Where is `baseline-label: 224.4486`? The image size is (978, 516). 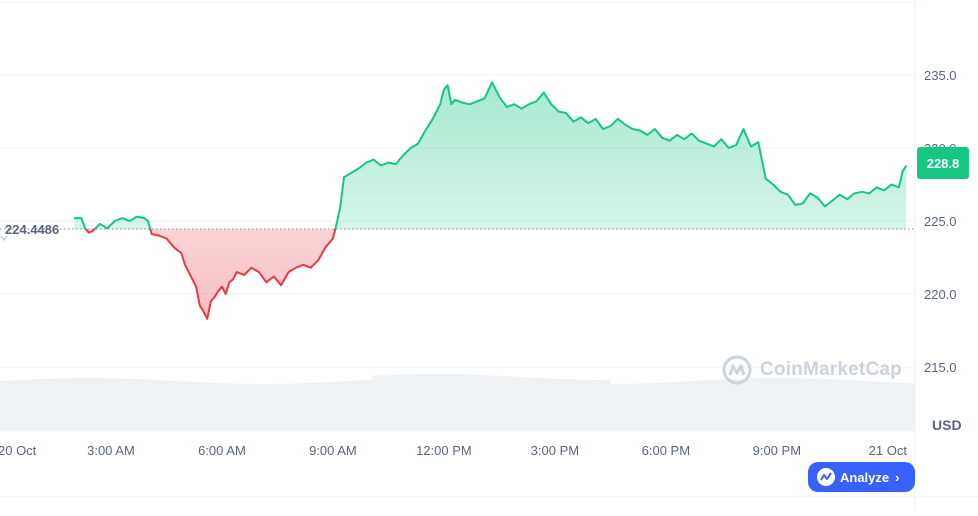 baseline-label: 224.4486 is located at coordinates (32, 229).